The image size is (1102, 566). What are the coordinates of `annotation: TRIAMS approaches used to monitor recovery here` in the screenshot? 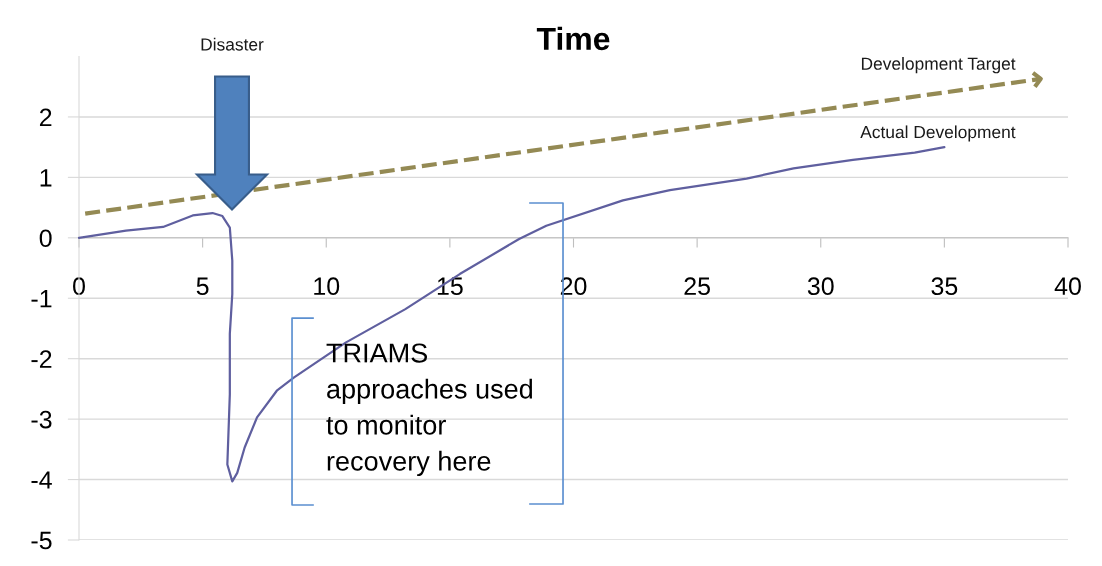 It's located at (429, 410).